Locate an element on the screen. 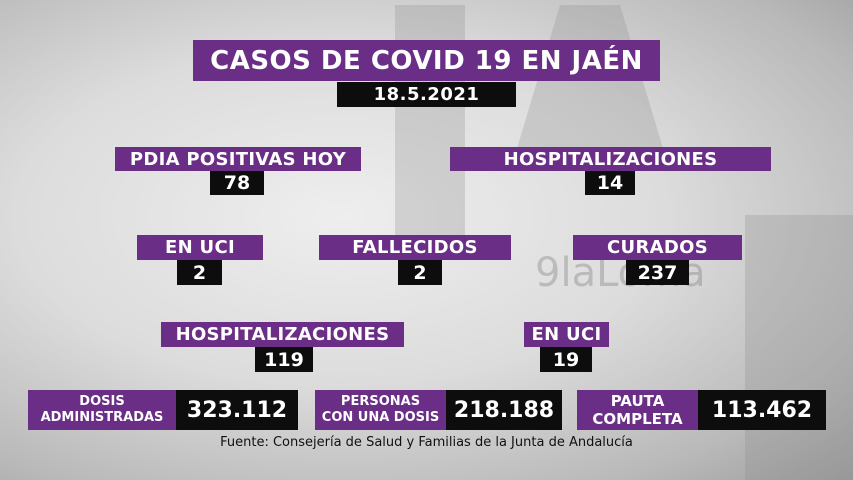 This screenshot has height=480, width=853. personas-una-dosis-label: PERSONAS CON UNA DOSIS is located at coordinates (380, 410).